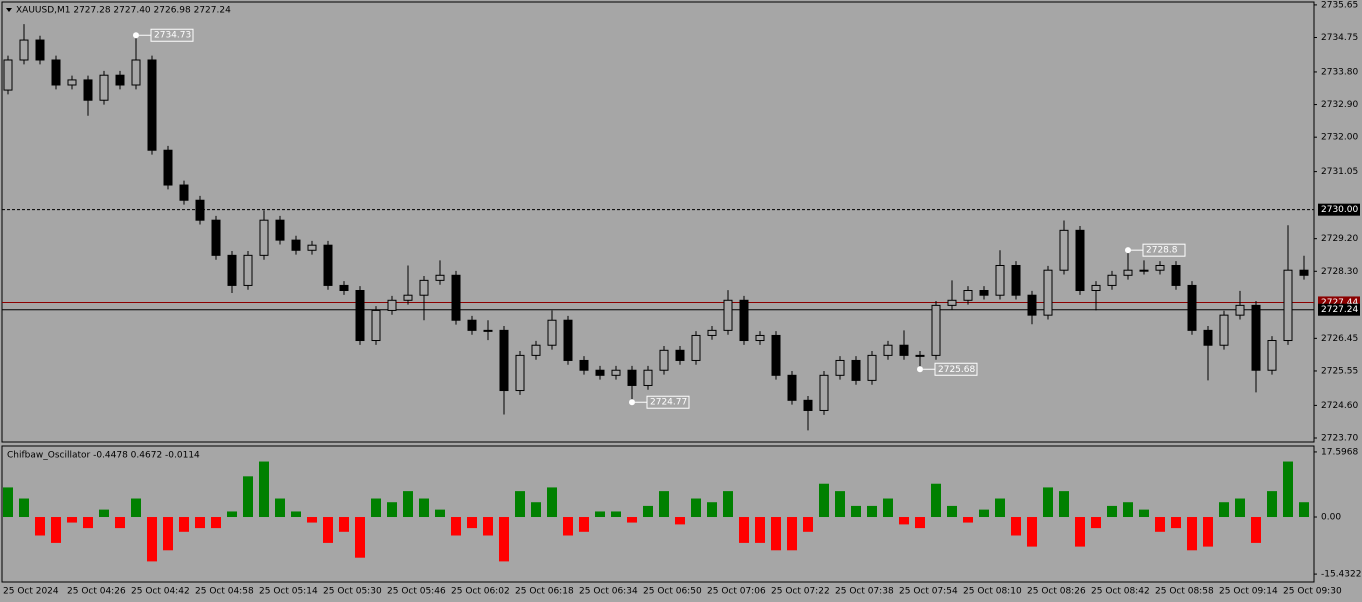 The image size is (1362, 602). I want to click on x-tick-label: 25 Oct 2024, so click(31, 592).